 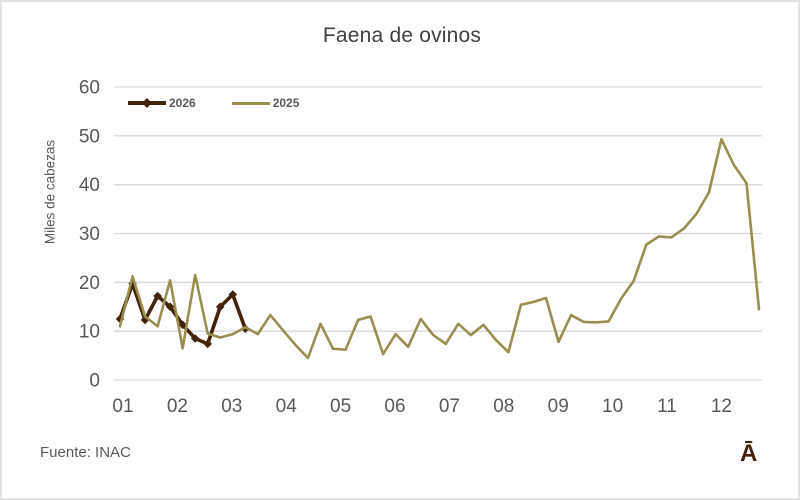 I want to click on x-tick-label: 07, so click(x=449, y=406).